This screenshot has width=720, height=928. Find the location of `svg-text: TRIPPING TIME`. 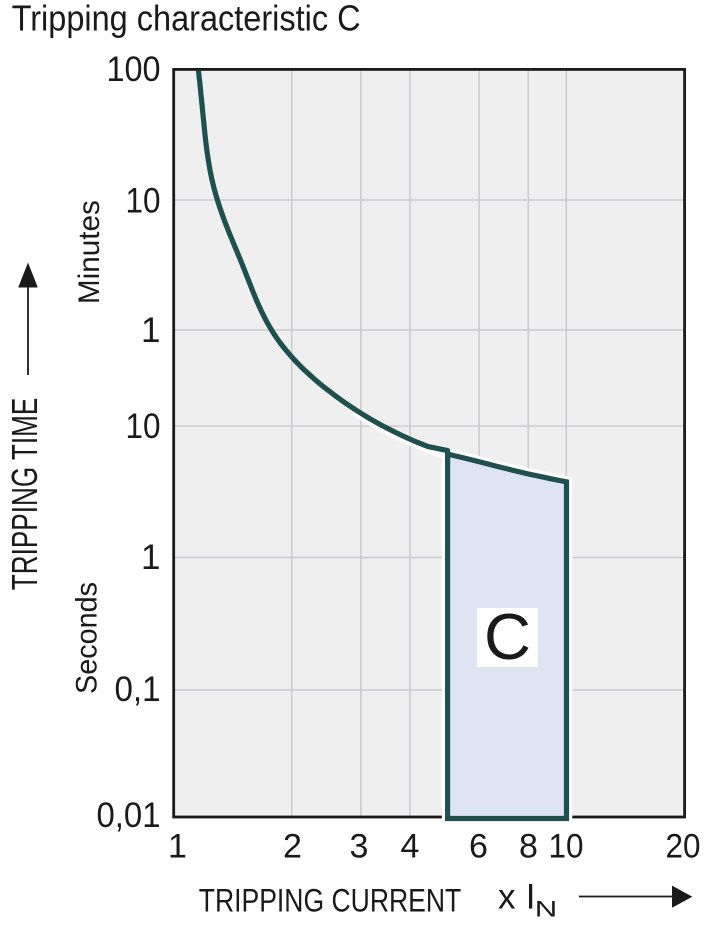

svg-text: TRIPPING TIME is located at coordinates (24, 494).